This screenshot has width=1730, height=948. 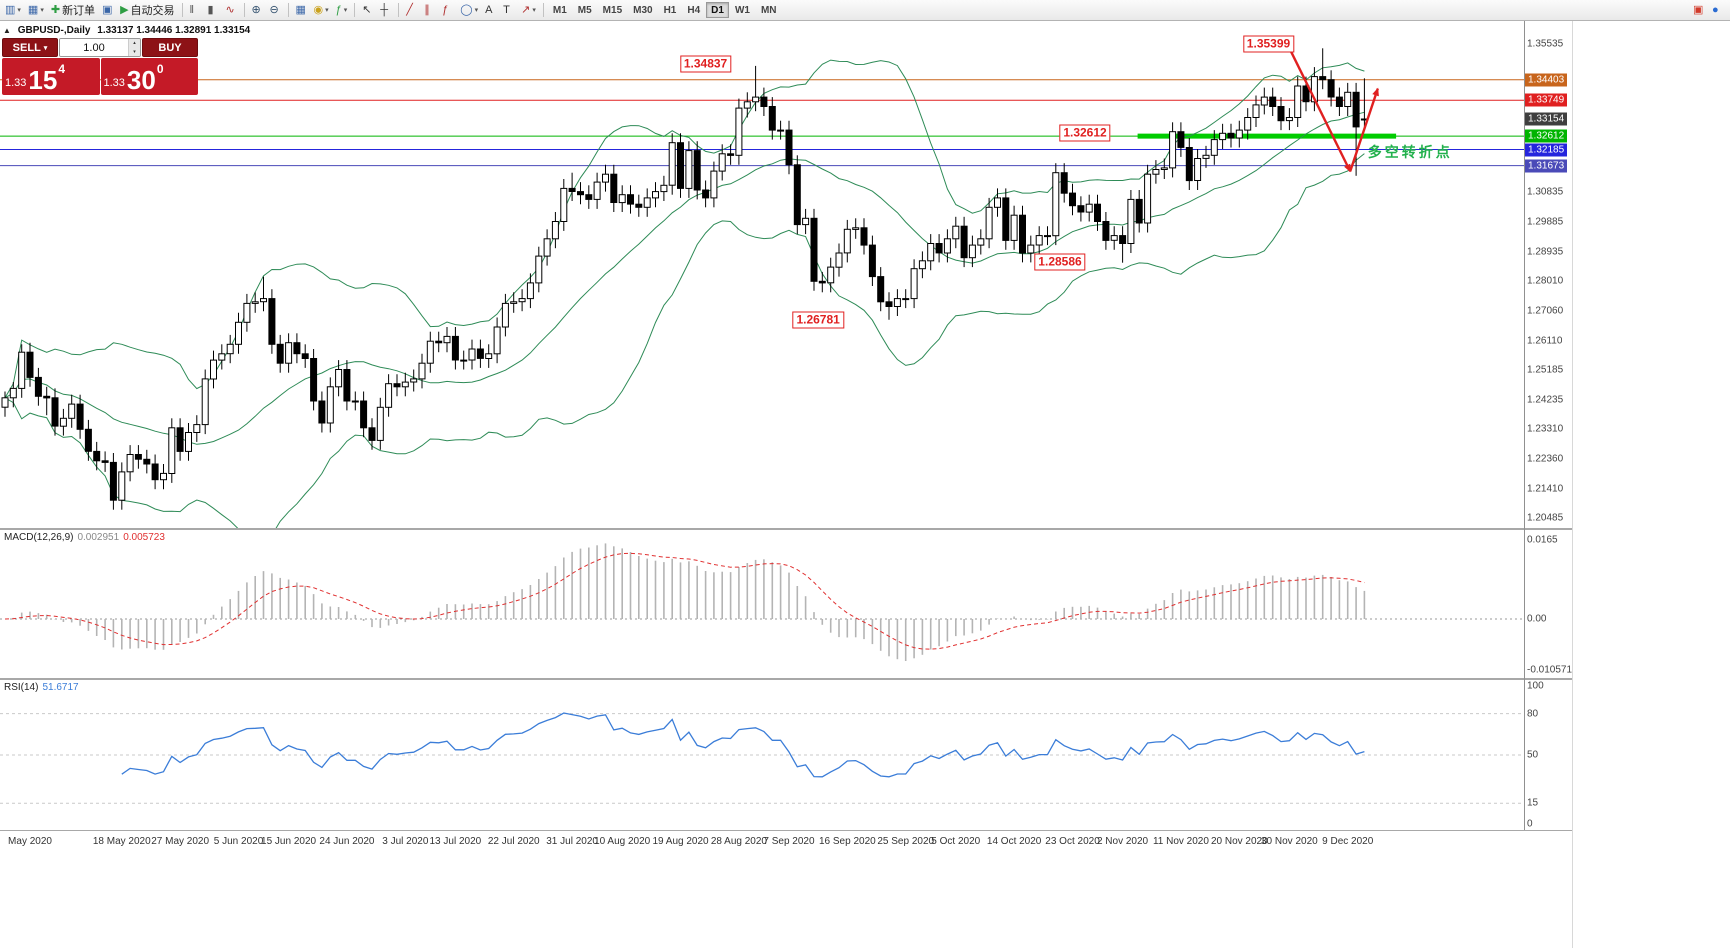 What do you see at coordinates (543, 10) in the screenshot?
I see `toolbar-separator` at bounding box center [543, 10].